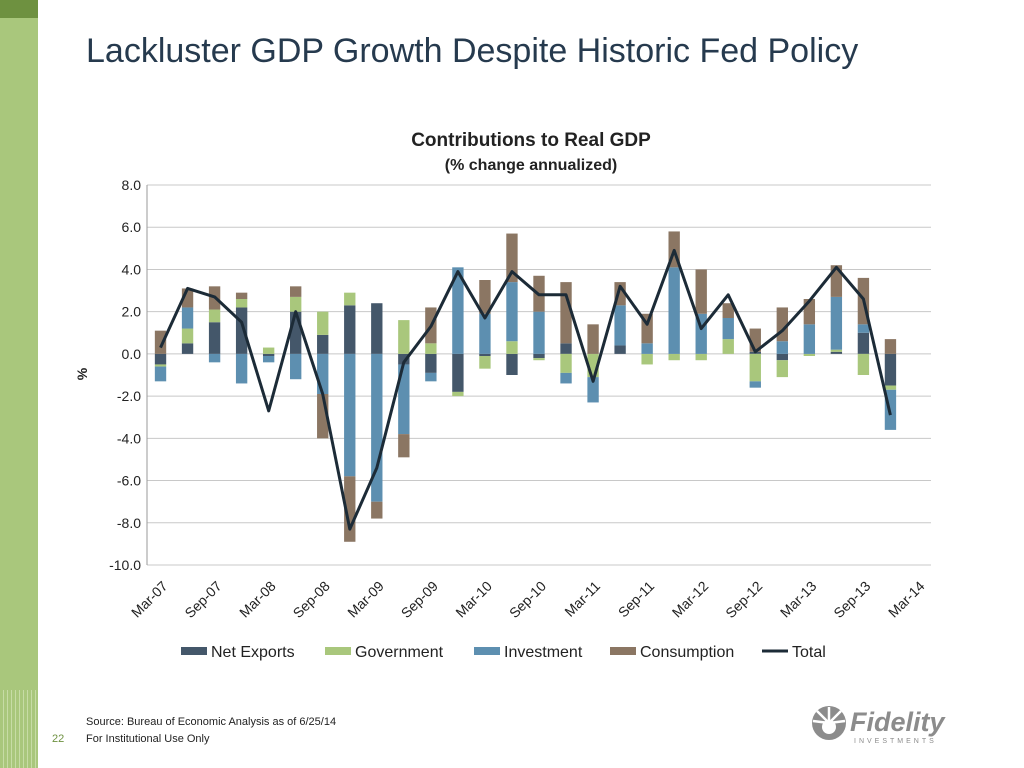 The image size is (1024, 768). I want to click on x-tick-label: Sep-12, so click(743, 599).